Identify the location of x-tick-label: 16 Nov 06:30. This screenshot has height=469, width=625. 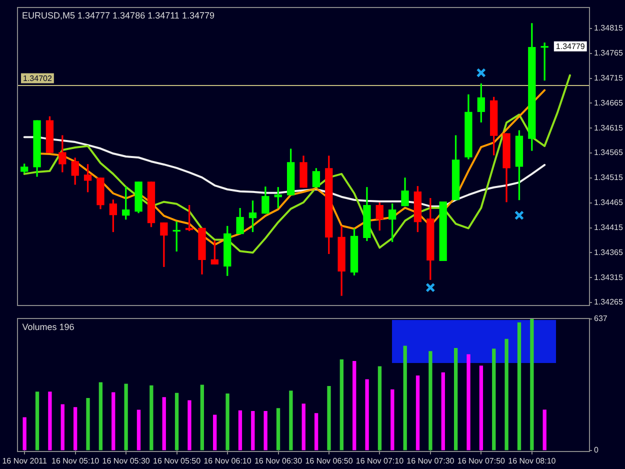
(278, 461).